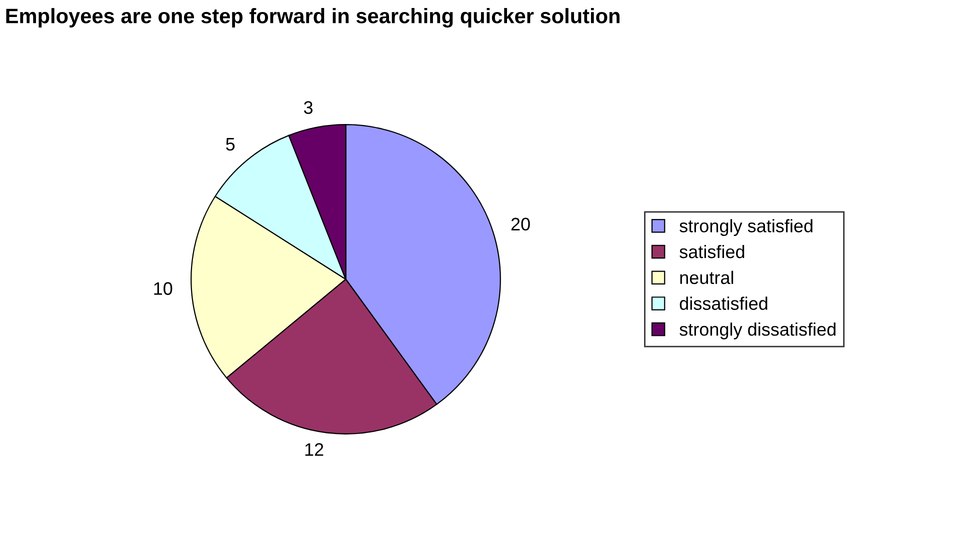 The height and width of the screenshot is (537, 974). I want to click on legend-label: strongly dissatisfied, so click(758, 331).